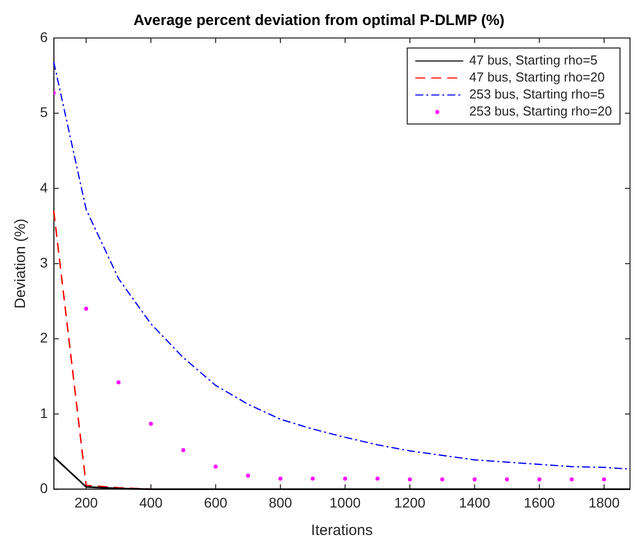 Image resolution: width=634 pixels, height=552 pixels. I want to click on legend-label: 253 bus, Starting rho=20, so click(540, 111).